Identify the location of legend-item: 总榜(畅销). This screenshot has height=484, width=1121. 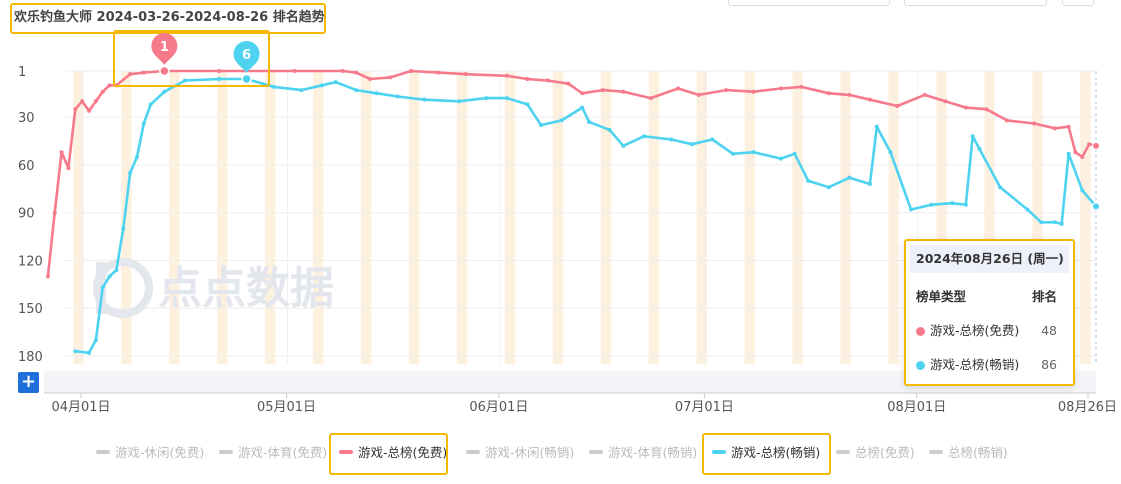
(968, 453).